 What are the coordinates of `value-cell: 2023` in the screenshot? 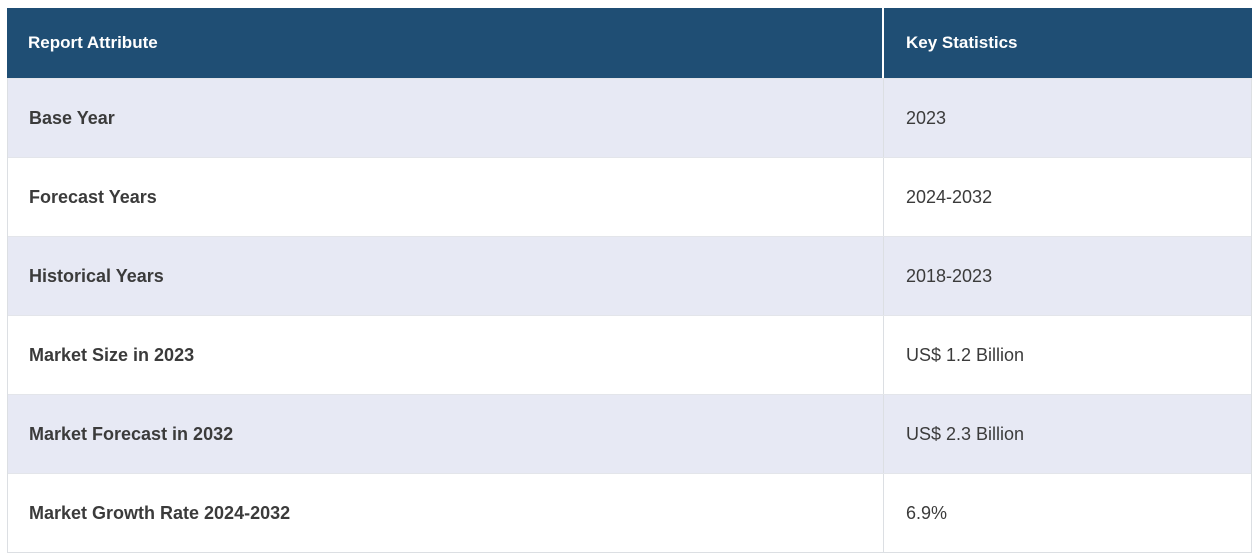 It's located at (1067, 118).